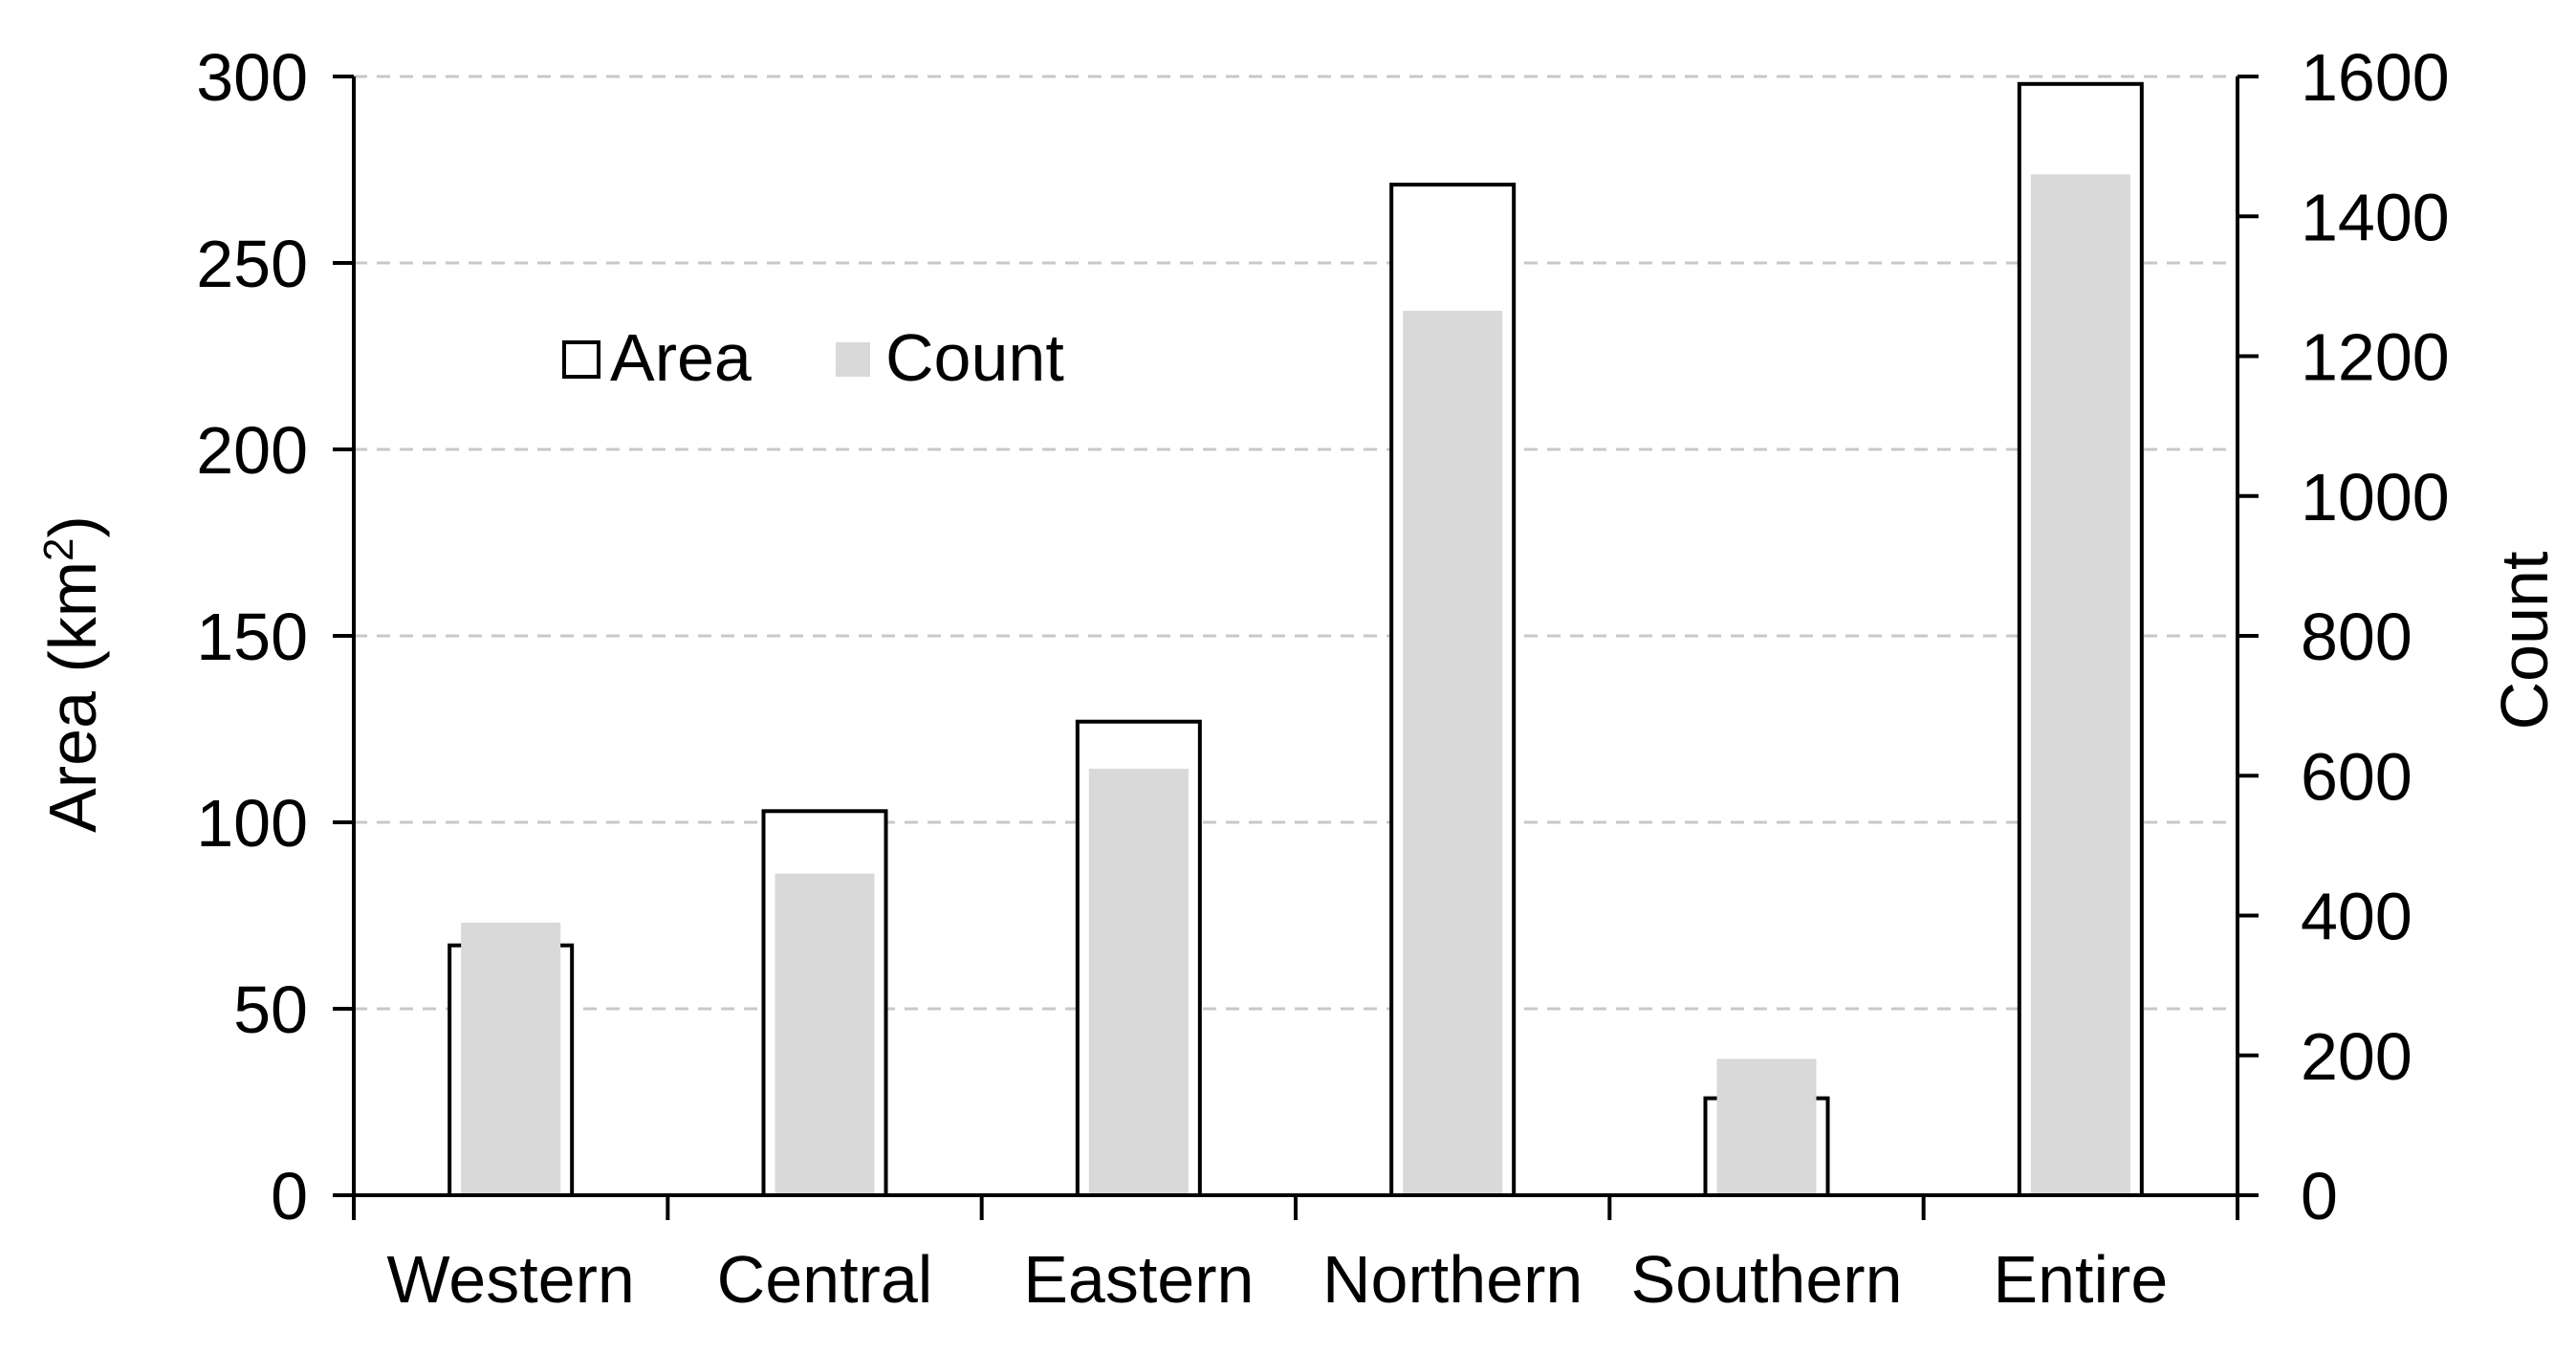 The height and width of the screenshot is (1353, 2576). I want to click on y2-tick-label: 0, so click(2319, 1196).